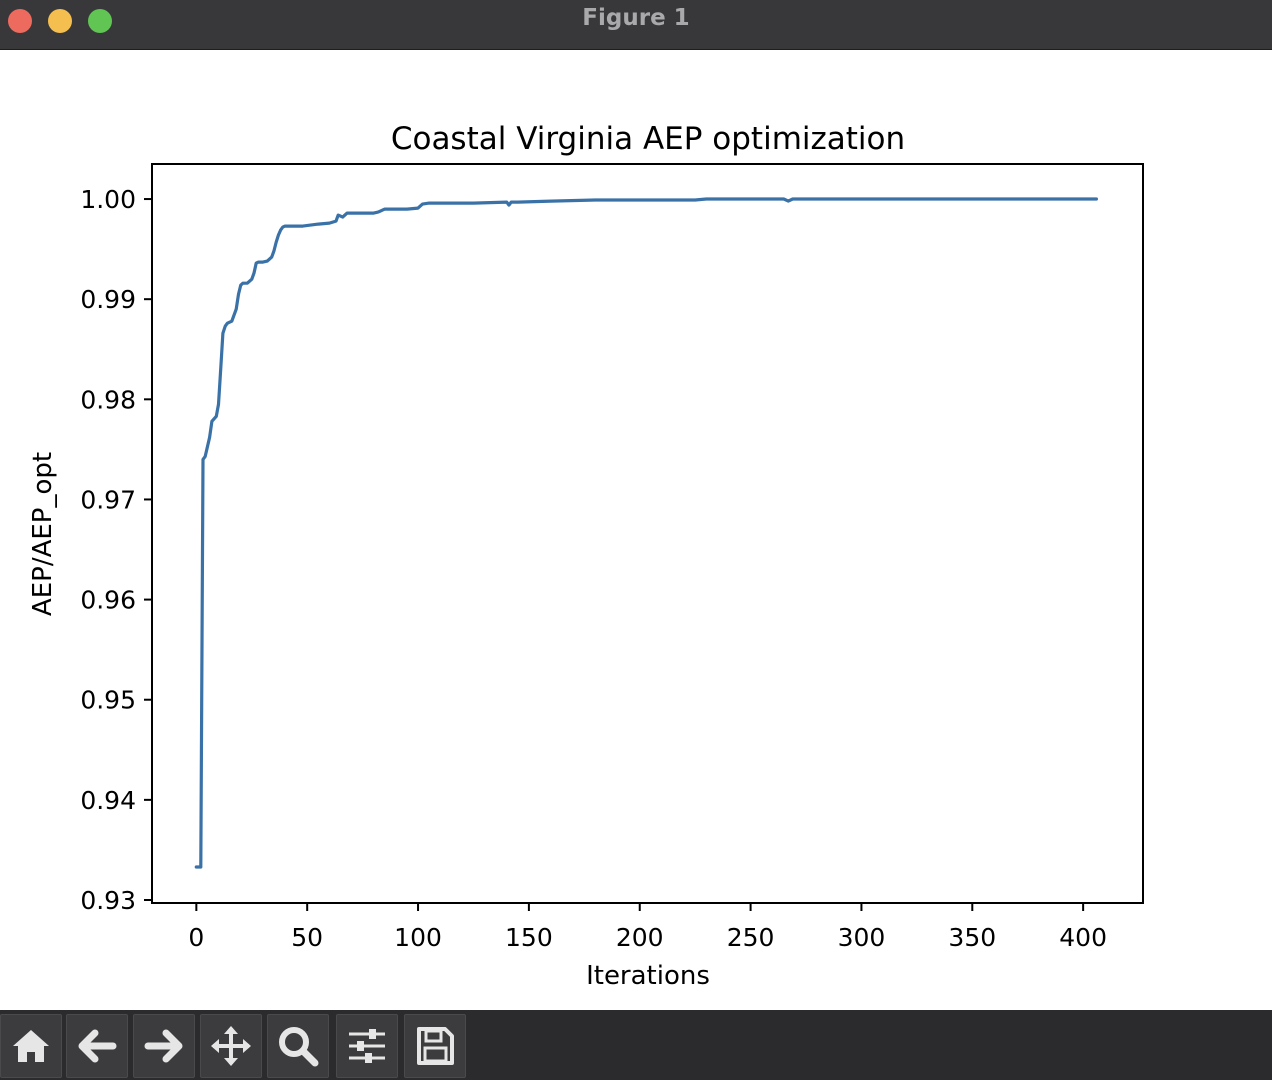 The image size is (1272, 1080). I want to click on magnifier-icon, so click(299, 1047).